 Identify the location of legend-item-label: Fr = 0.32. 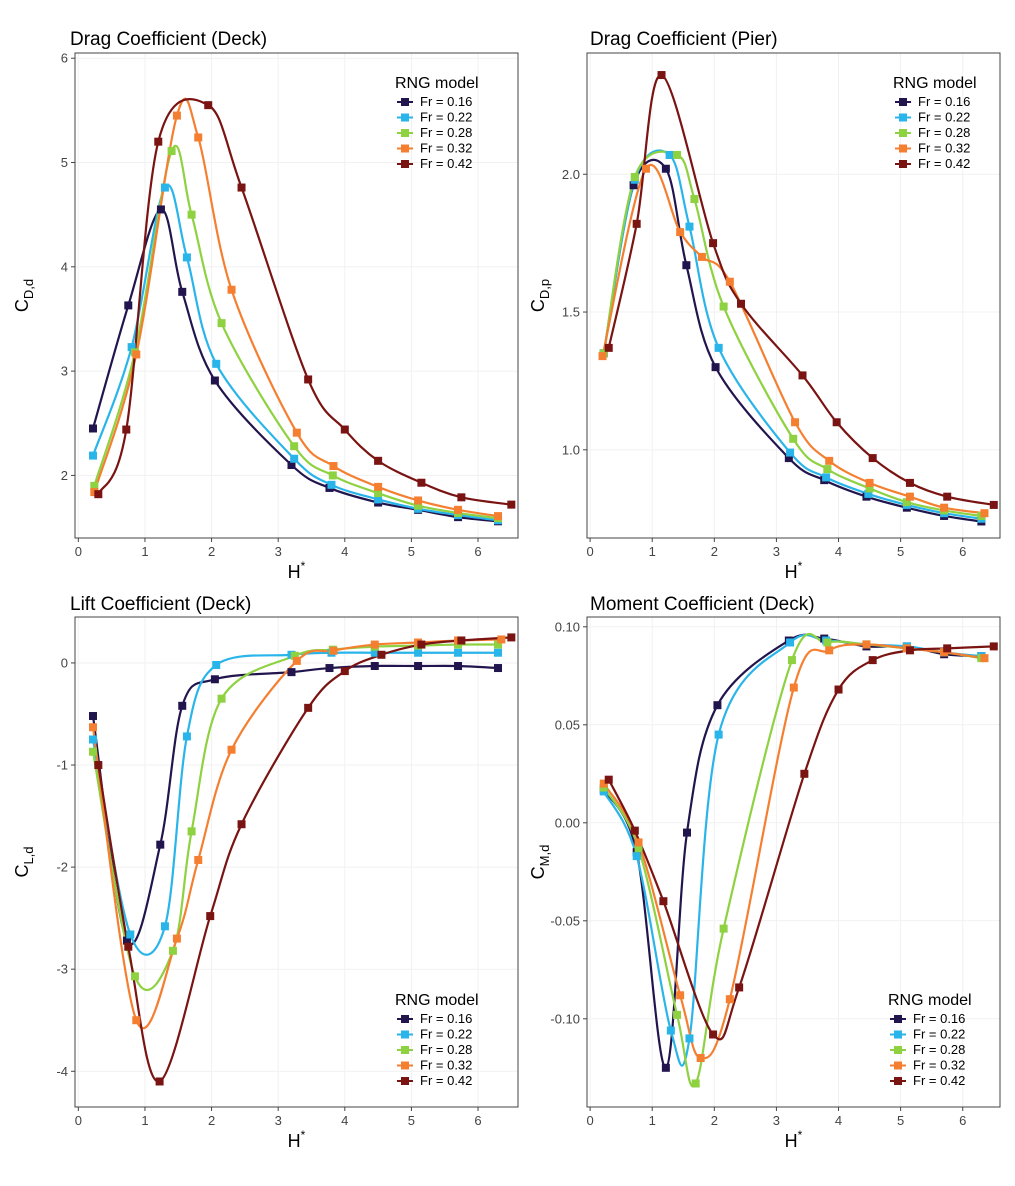
(939, 1065).